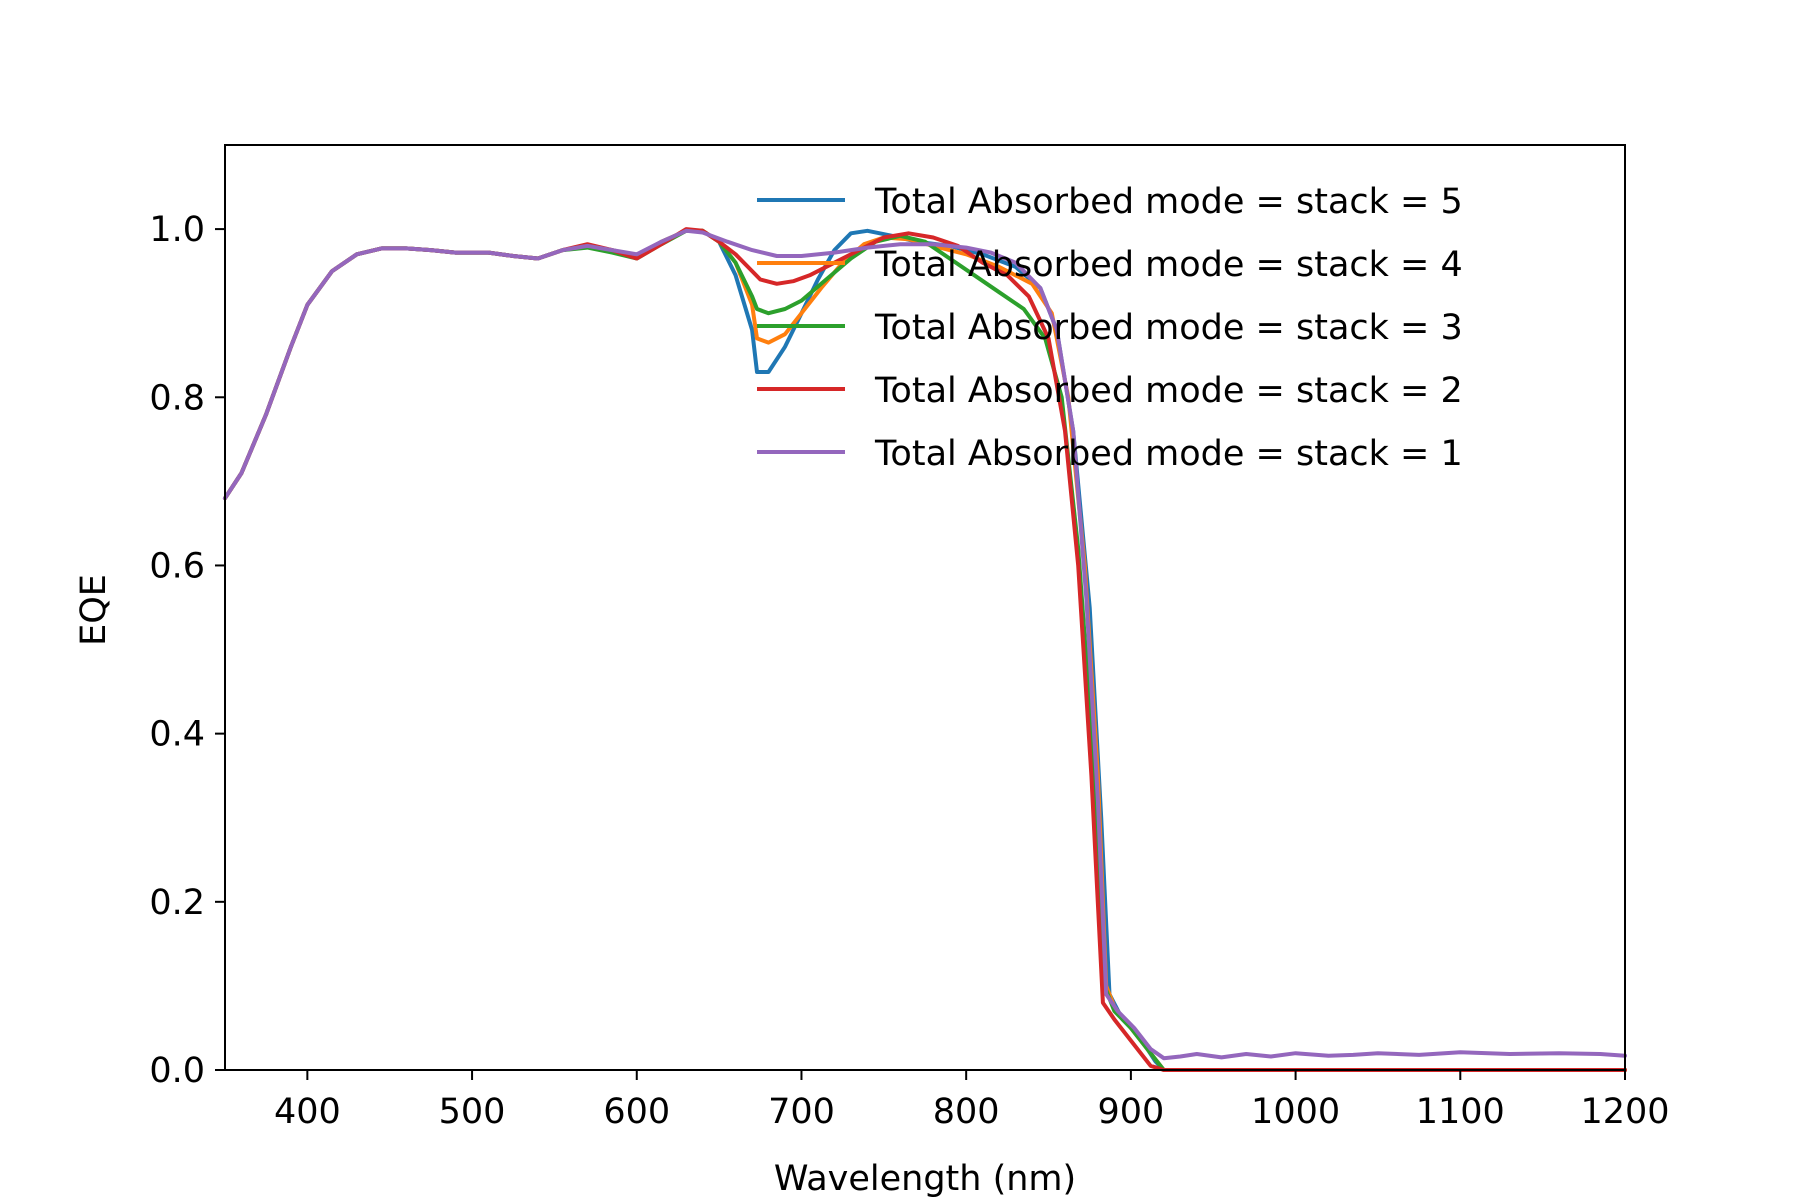 This screenshot has width=1800, height=1200. What do you see at coordinates (1460, 1112) in the screenshot?
I see `x-tick-label: 1100` at bounding box center [1460, 1112].